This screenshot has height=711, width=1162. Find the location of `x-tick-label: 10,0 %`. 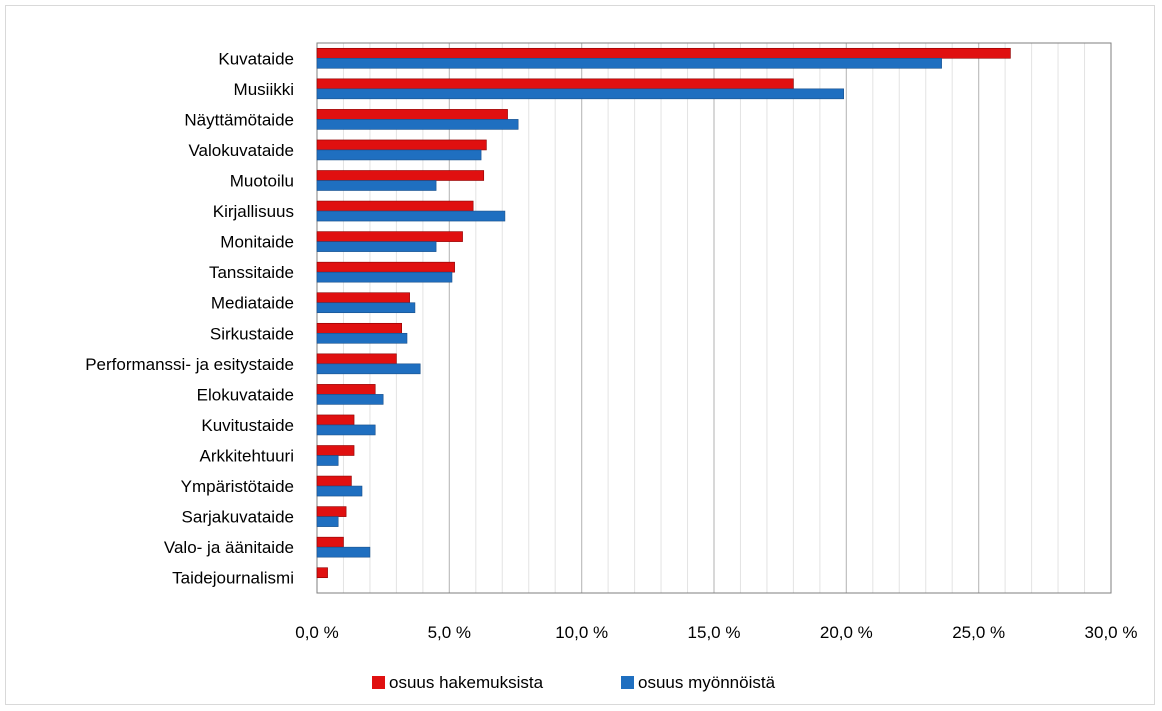

x-tick-label: 10,0 % is located at coordinates (581, 632).